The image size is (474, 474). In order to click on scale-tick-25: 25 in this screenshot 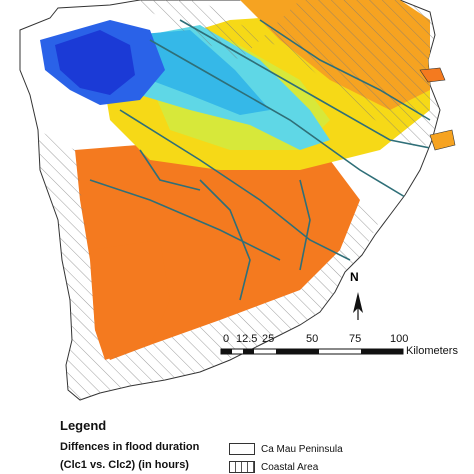, I will do `click(268, 339)`.